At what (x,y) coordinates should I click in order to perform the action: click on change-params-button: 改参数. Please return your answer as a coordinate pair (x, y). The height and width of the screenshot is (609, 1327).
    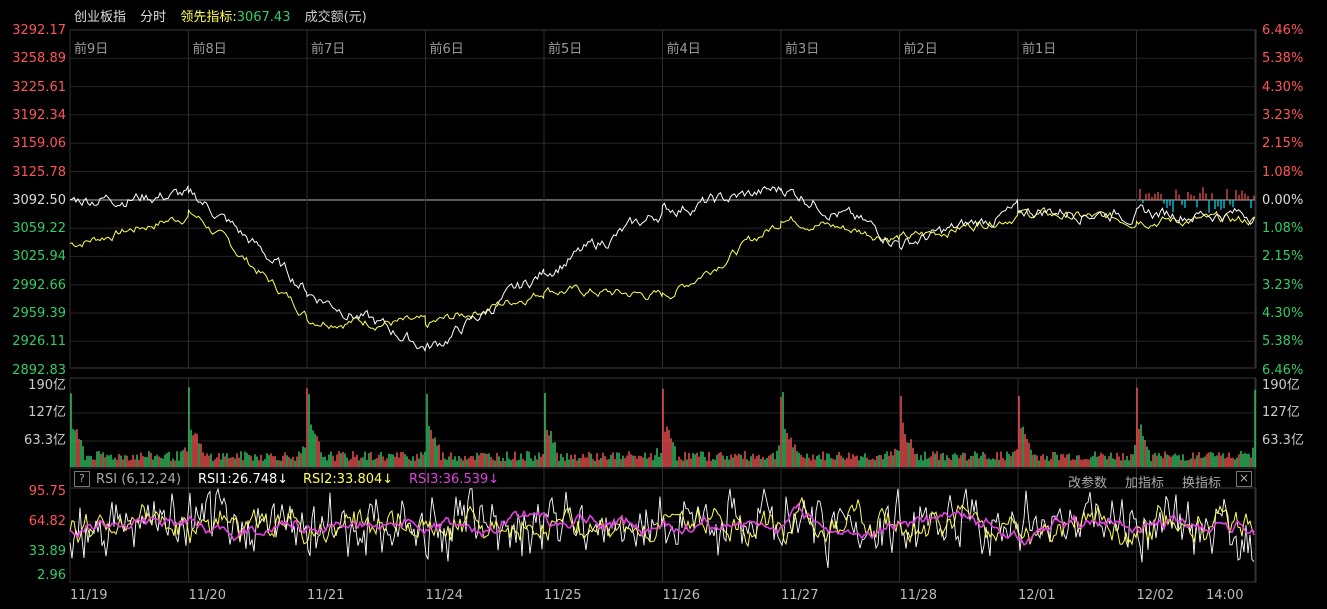
    Looking at the image, I should click on (1088, 483).